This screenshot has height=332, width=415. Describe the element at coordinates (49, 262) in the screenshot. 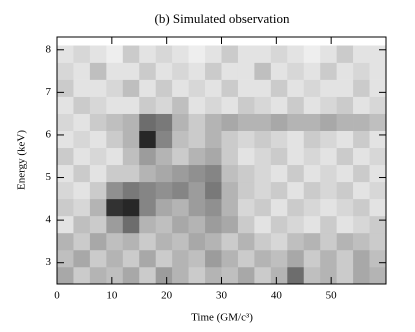

I see `y-tick-label: 3` at that location.